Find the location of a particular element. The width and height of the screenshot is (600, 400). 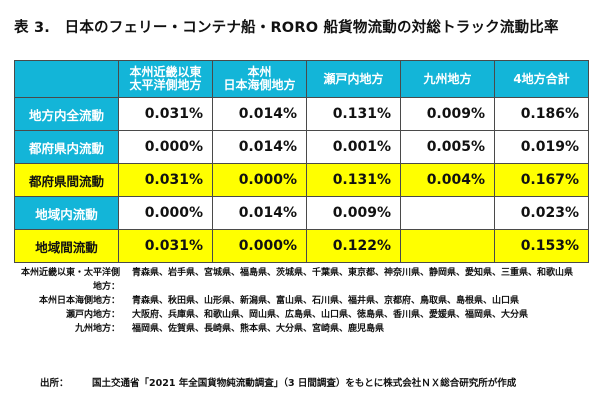

col-header: 4地方合計 is located at coordinates (541, 79).